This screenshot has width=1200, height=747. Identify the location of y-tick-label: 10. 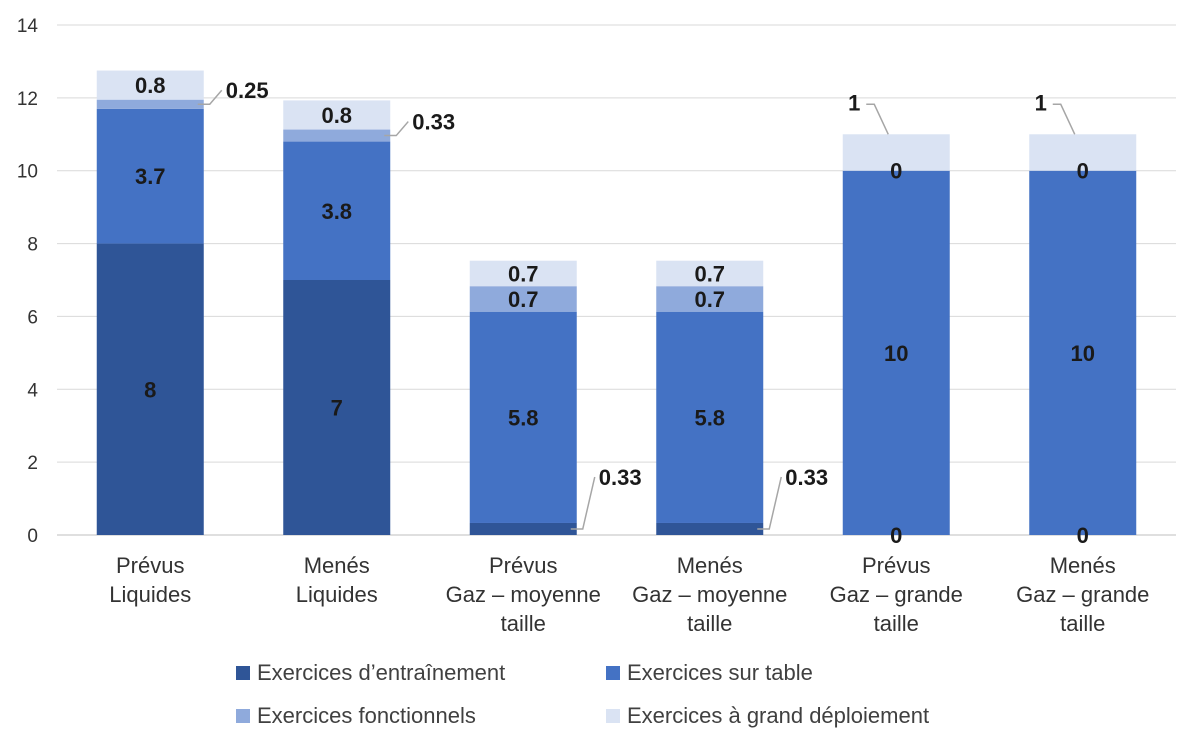
(27, 172).